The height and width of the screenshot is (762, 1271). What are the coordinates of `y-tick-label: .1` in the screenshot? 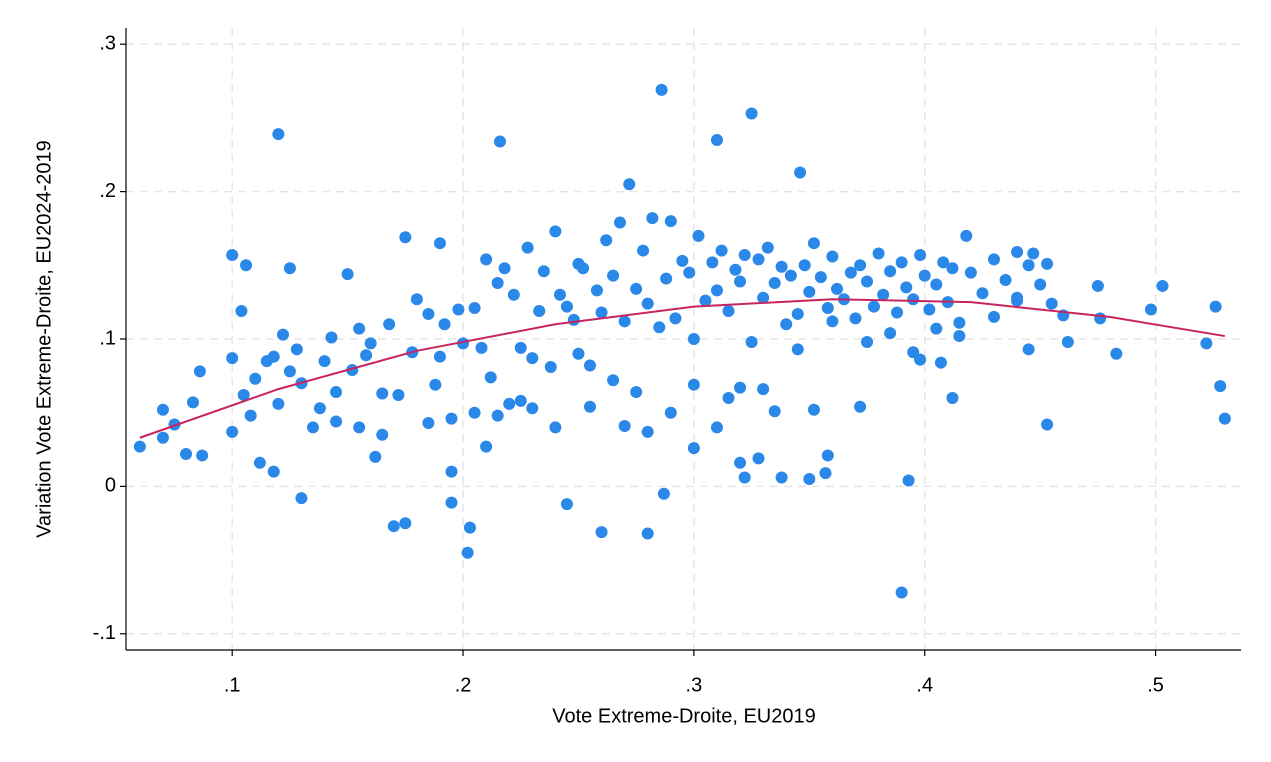 It's located at (107, 338).